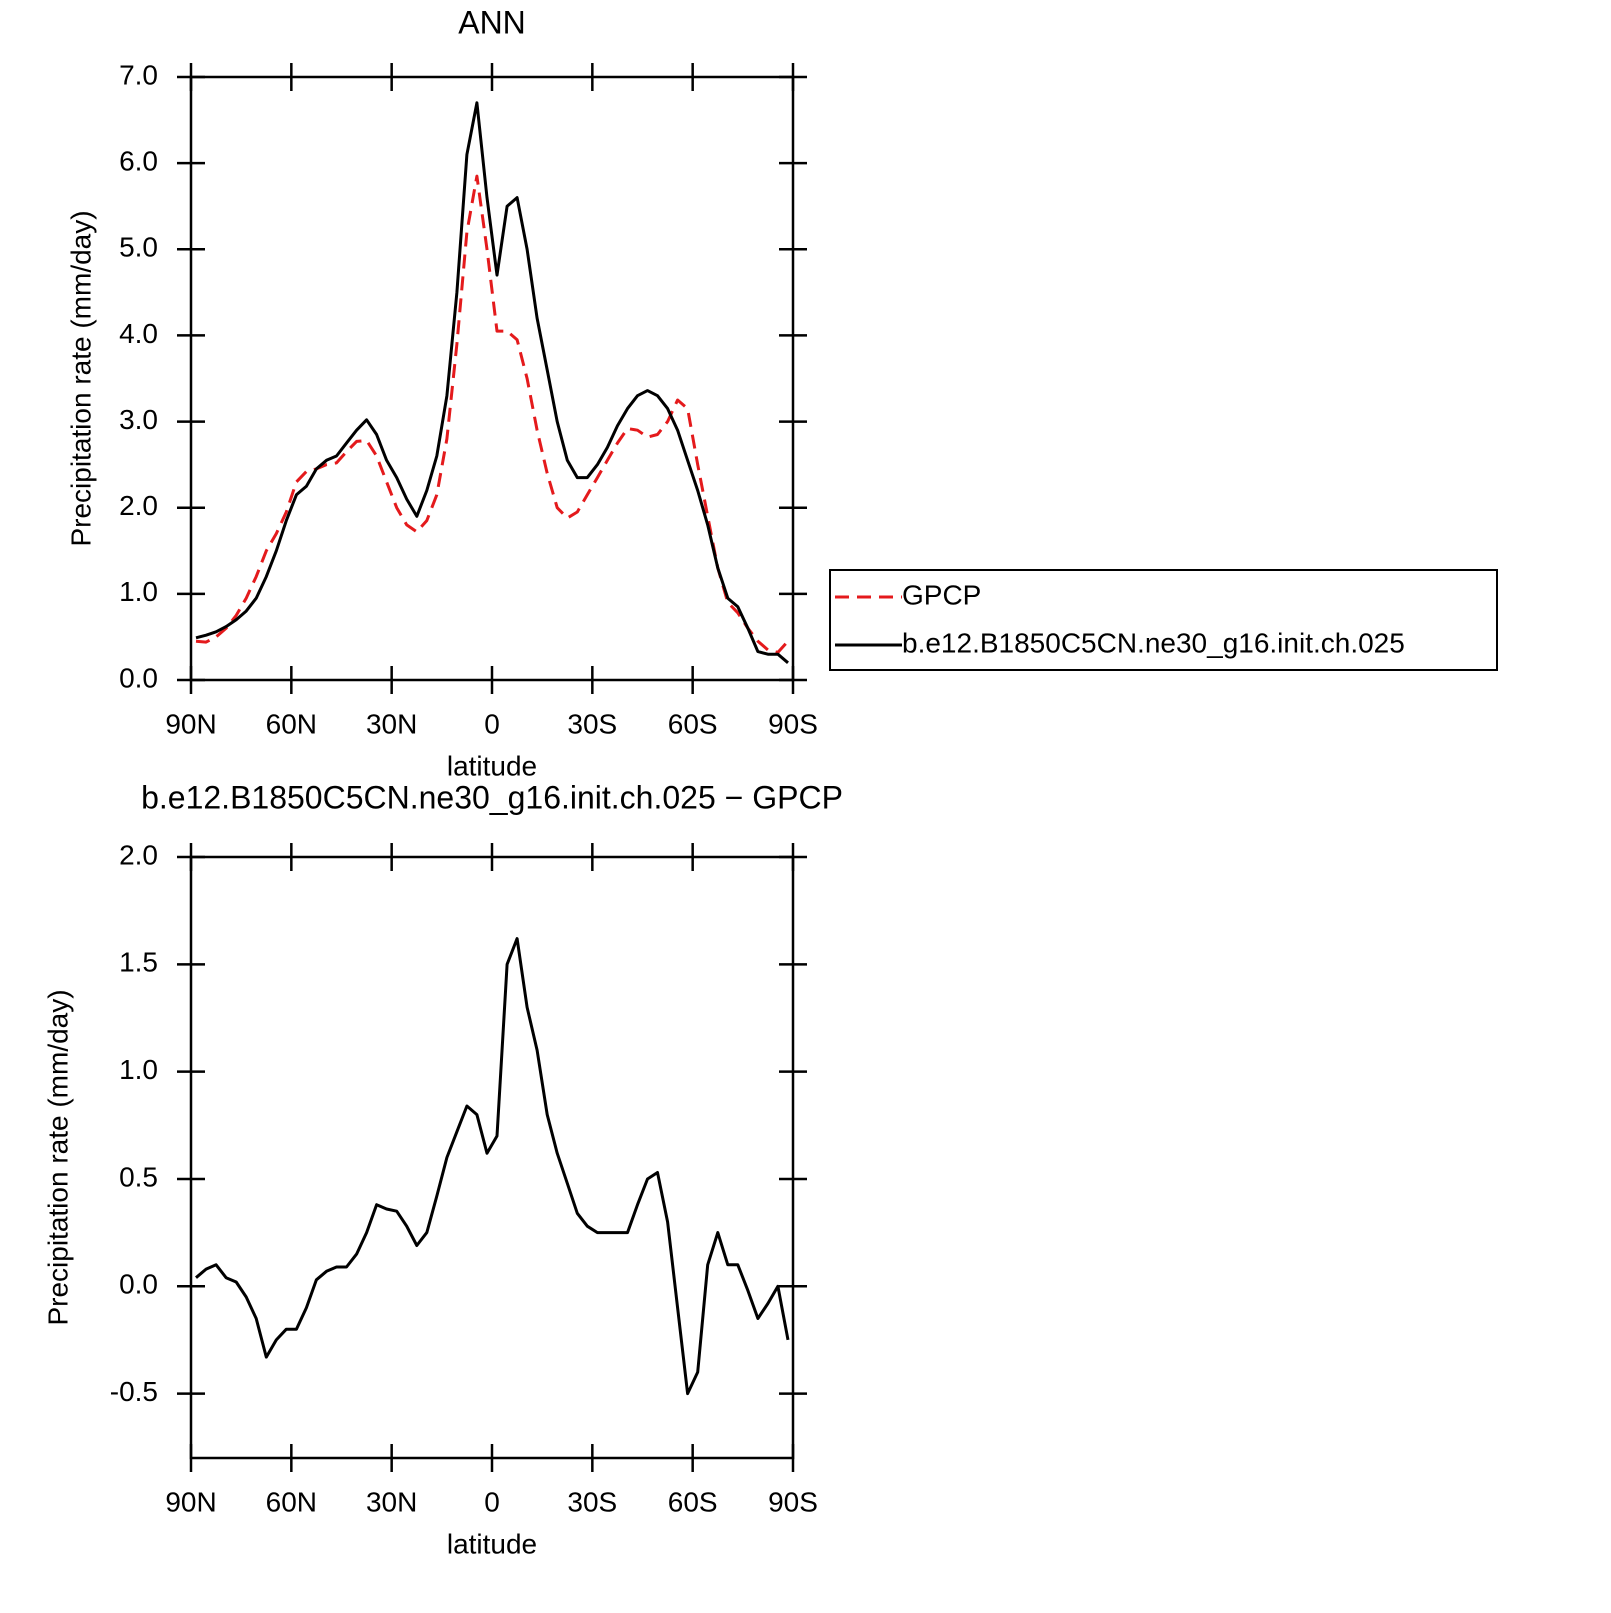 This screenshot has width=1611, height=1613. Describe the element at coordinates (1163, 620) in the screenshot. I see `legend-box` at that location.